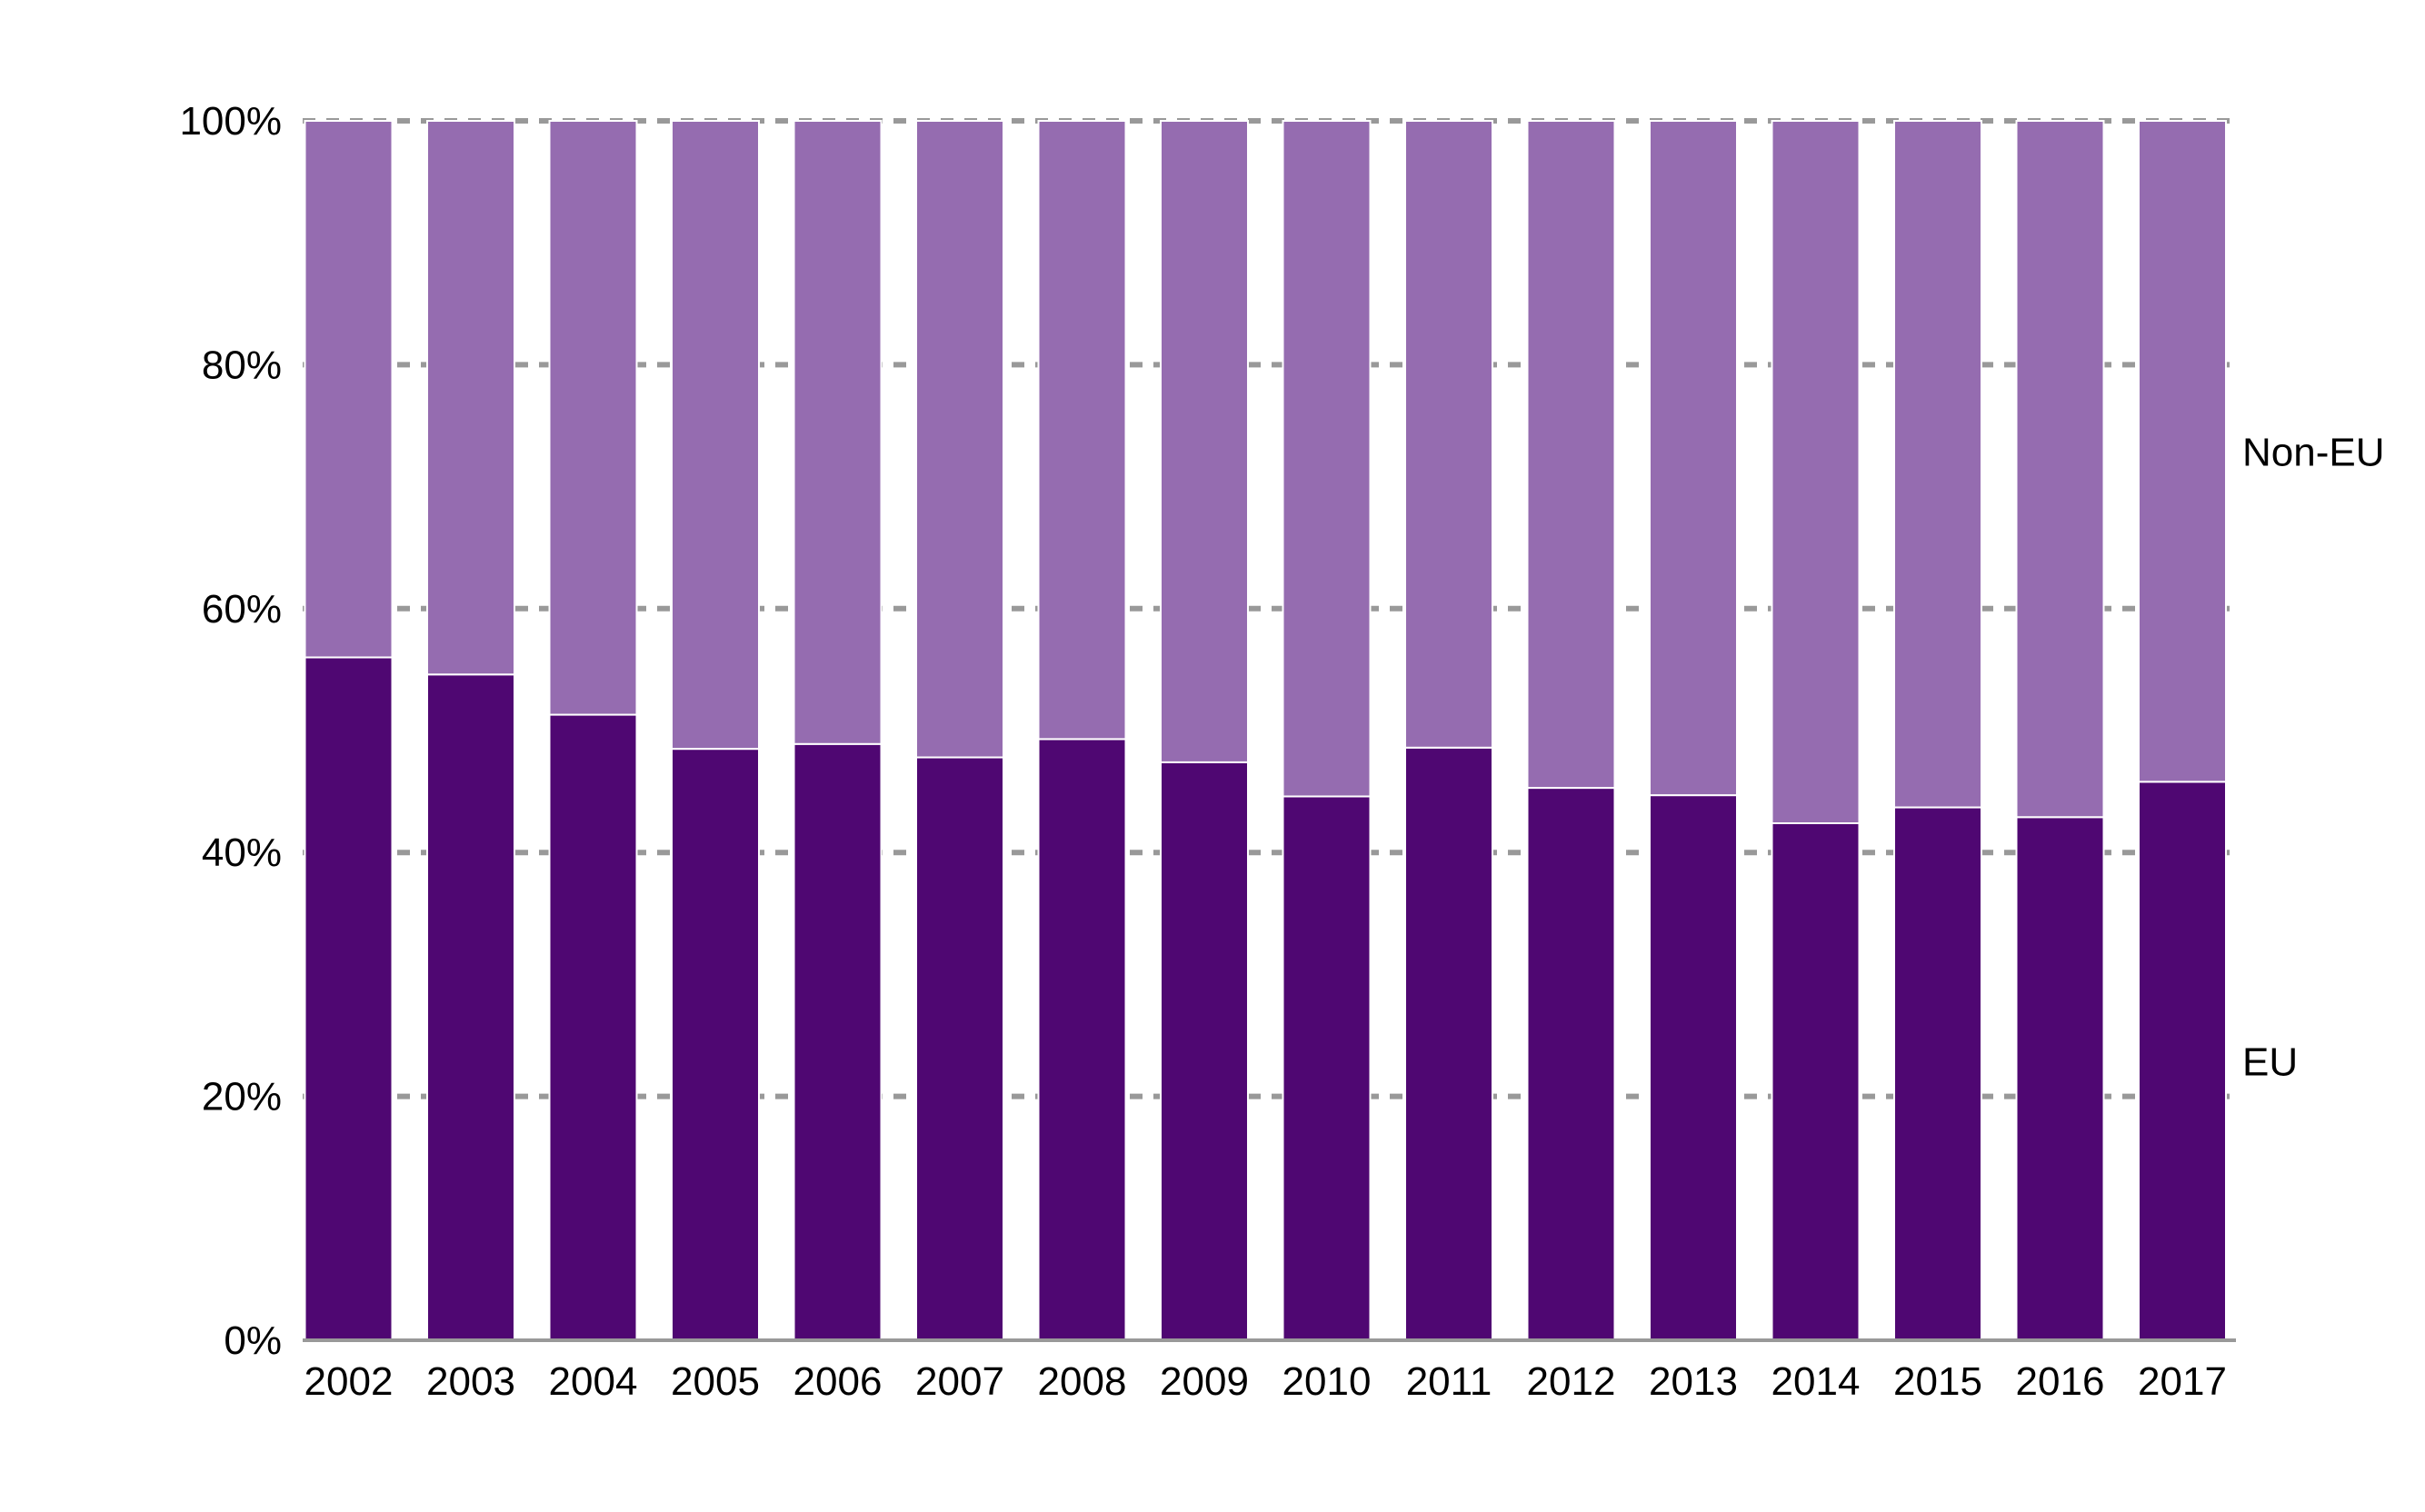 The height and width of the screenshot is (1512, 2425). I want to click on x-tick-label: 2016, so click(2060, 1381).